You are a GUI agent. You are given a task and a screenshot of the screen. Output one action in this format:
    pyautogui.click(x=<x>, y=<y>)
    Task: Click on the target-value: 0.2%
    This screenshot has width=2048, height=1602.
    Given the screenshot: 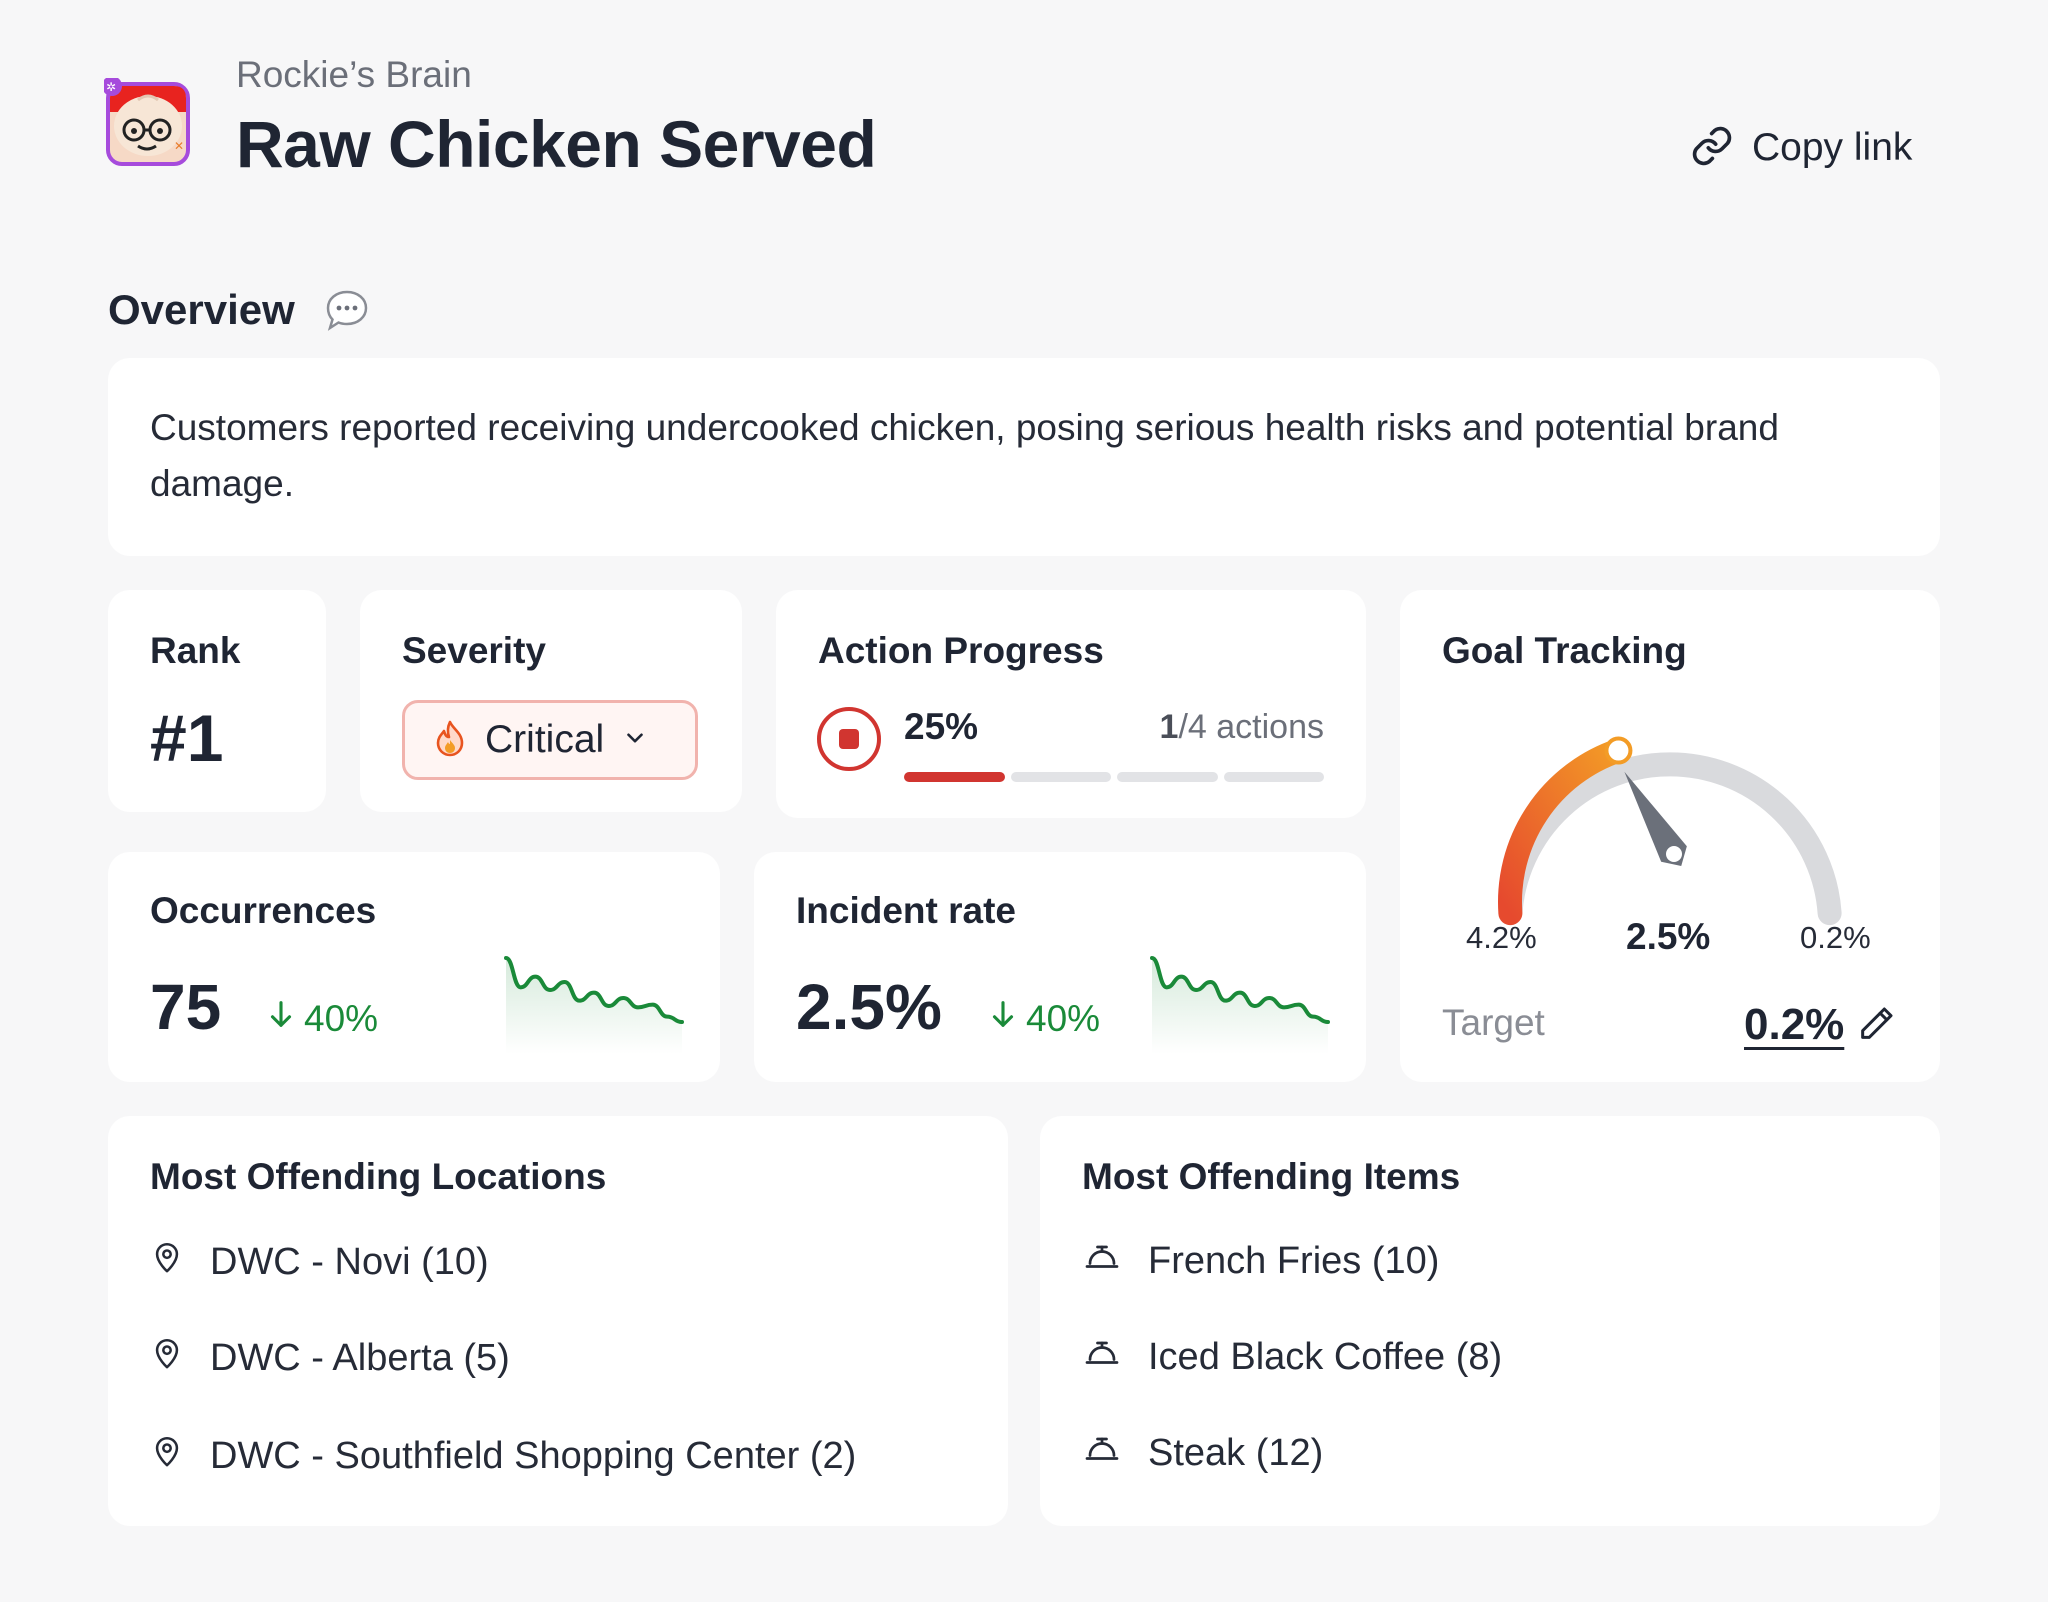 What is the action you would take?
    pyautogui.click(x=1794, y=1024)
    